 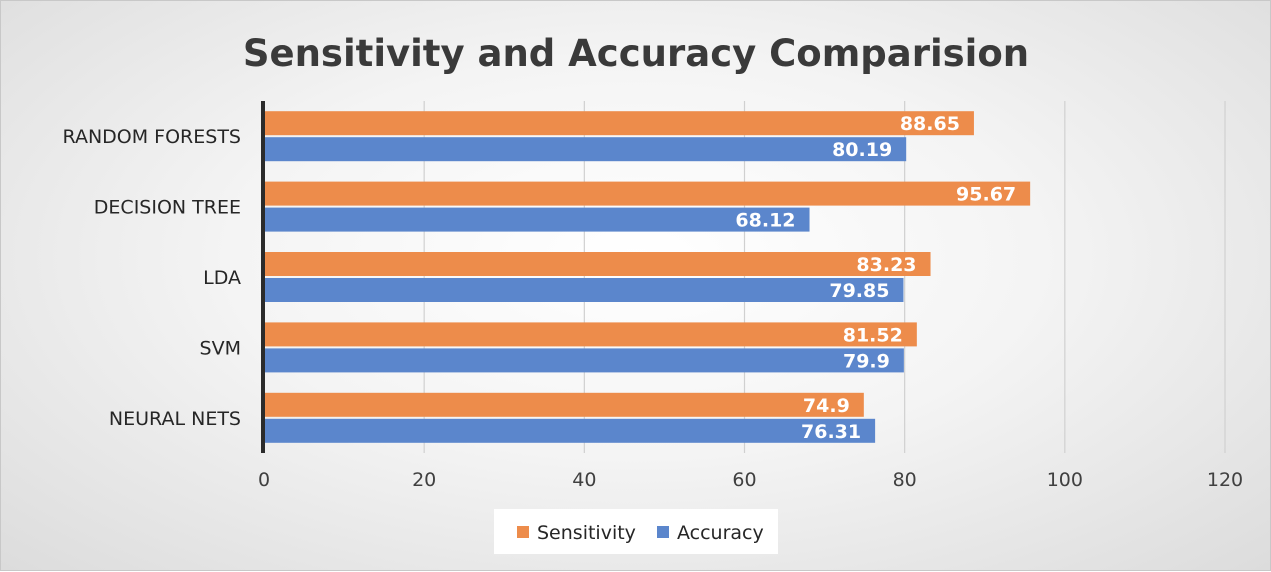 I want to click on legend-box, so click(x=636, y=531).